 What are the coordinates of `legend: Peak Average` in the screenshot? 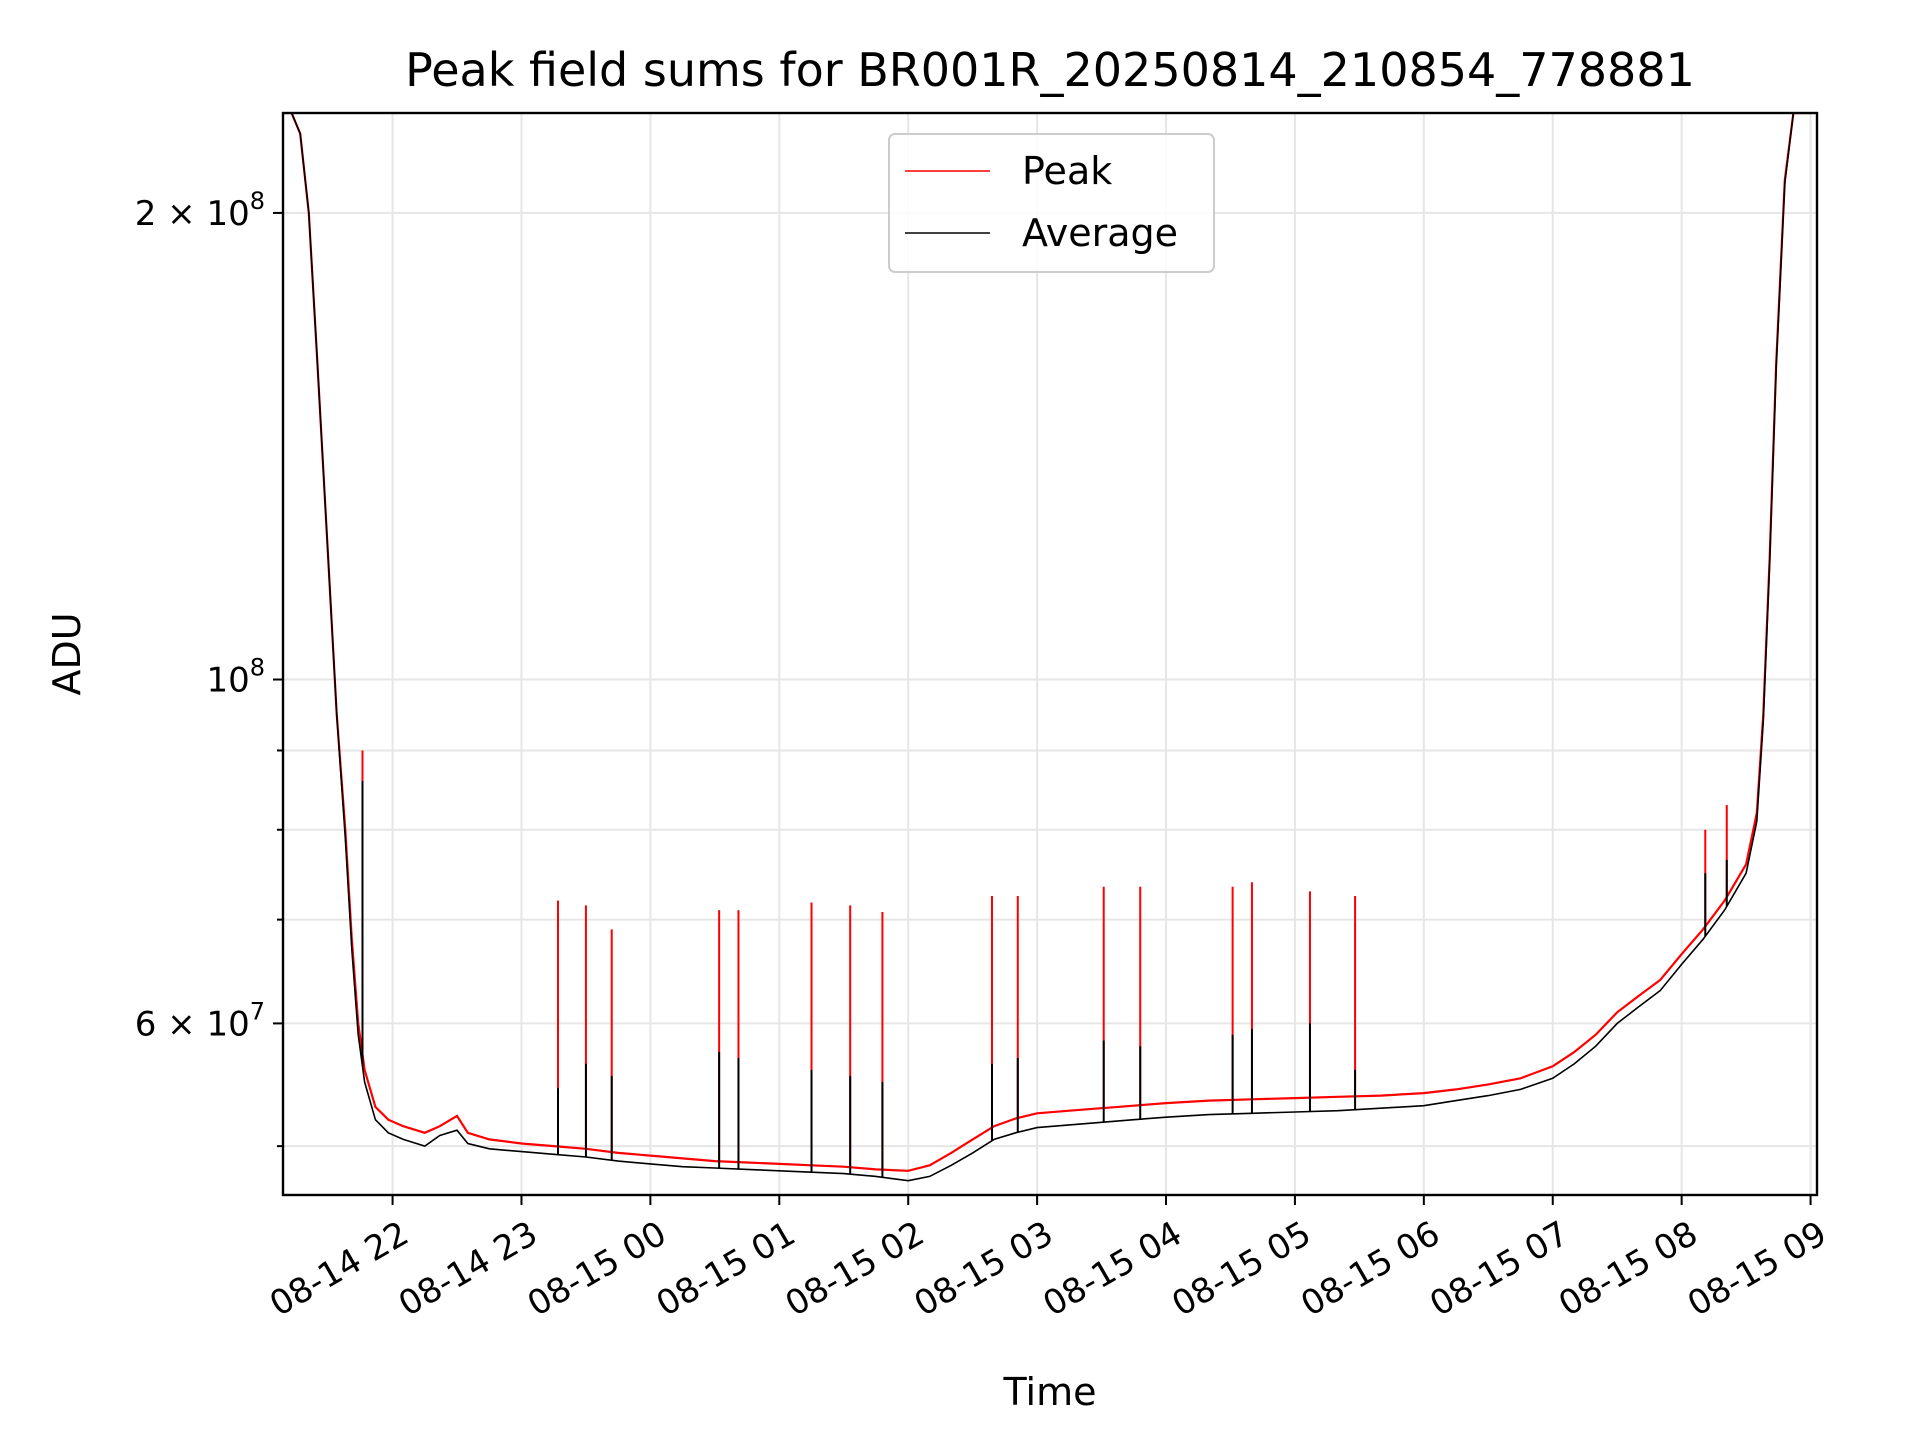 It's located at (1051, 203).